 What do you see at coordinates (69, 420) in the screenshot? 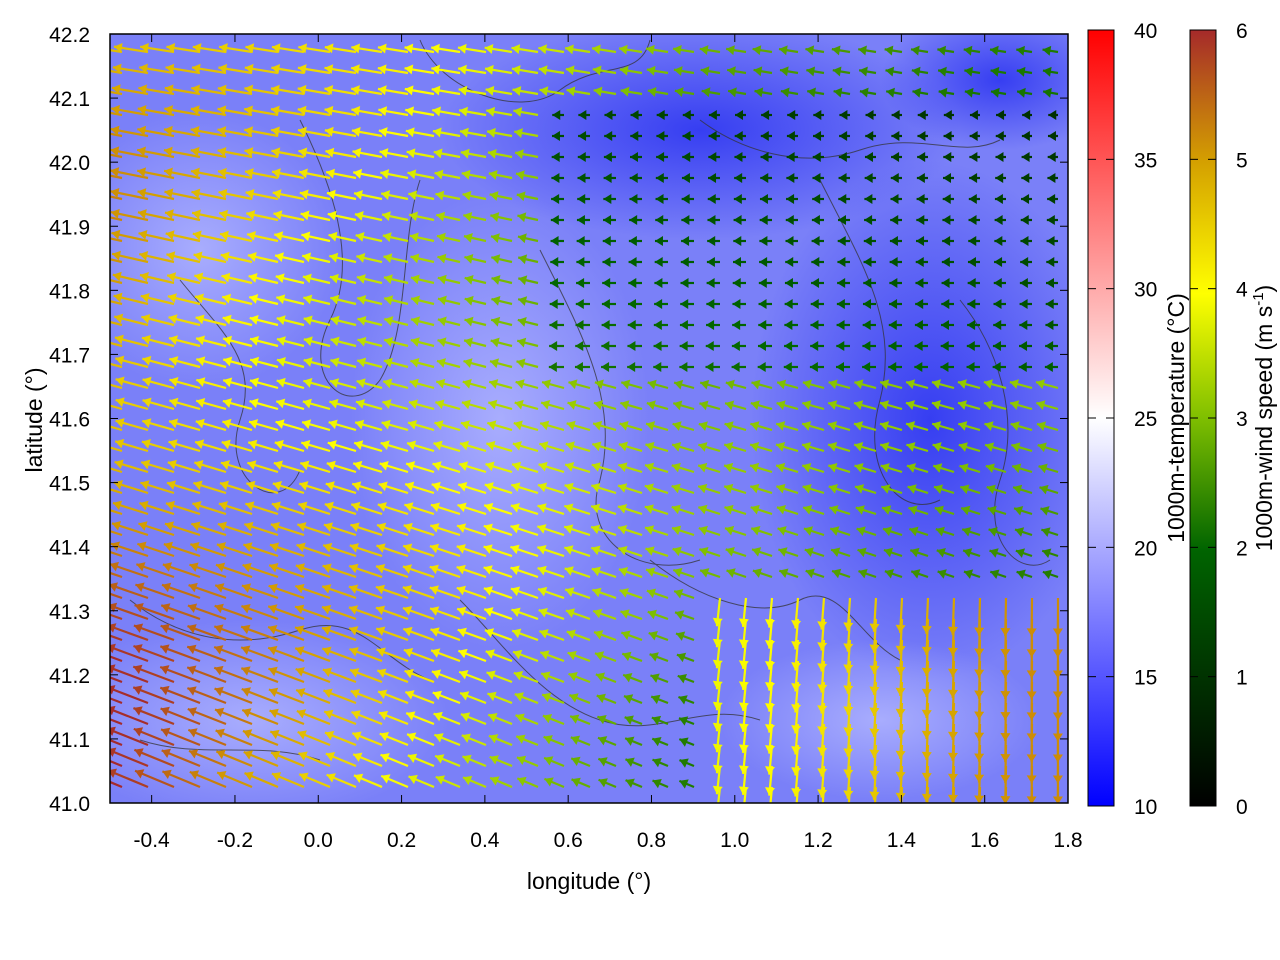
I see `y-tick-label: 41.6` at bounding box center [69, 420].